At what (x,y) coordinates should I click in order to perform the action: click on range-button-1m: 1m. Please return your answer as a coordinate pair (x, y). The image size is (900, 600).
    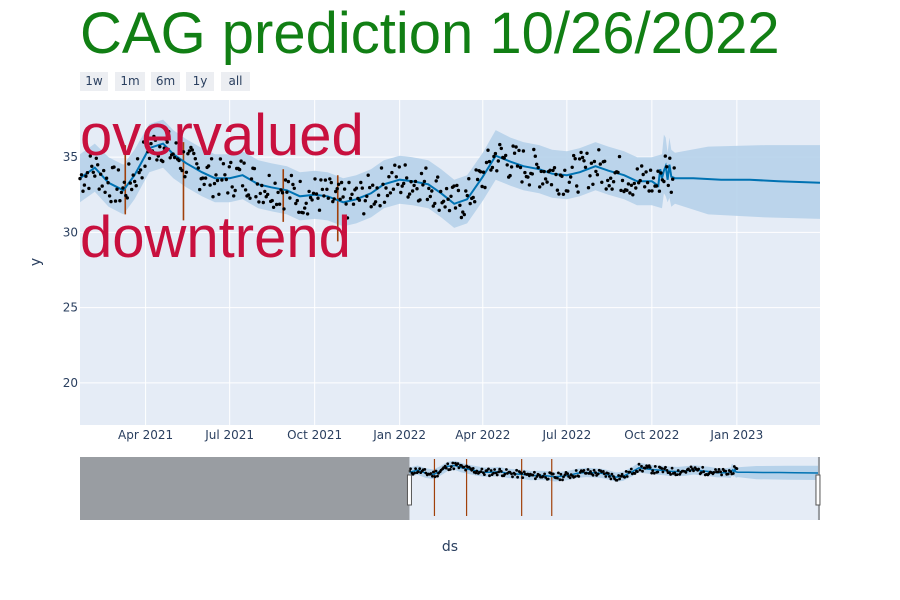
    Looking at the image, I should click on (130, 81).